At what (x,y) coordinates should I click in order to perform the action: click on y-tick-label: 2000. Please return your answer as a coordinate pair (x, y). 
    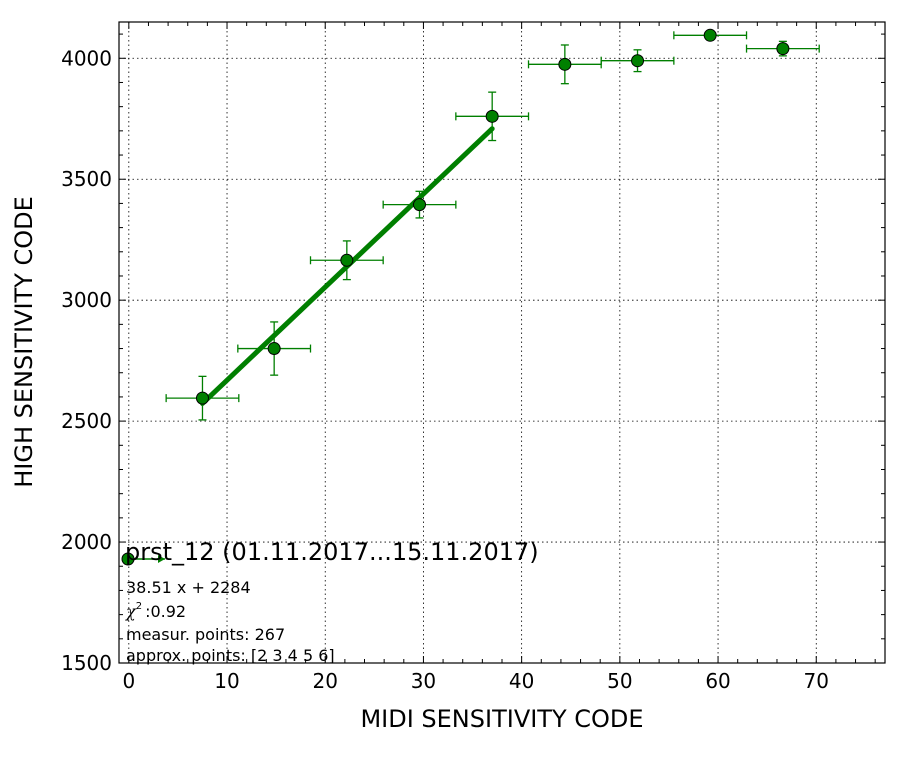
    Looking at the image, I should click on (86, 542).